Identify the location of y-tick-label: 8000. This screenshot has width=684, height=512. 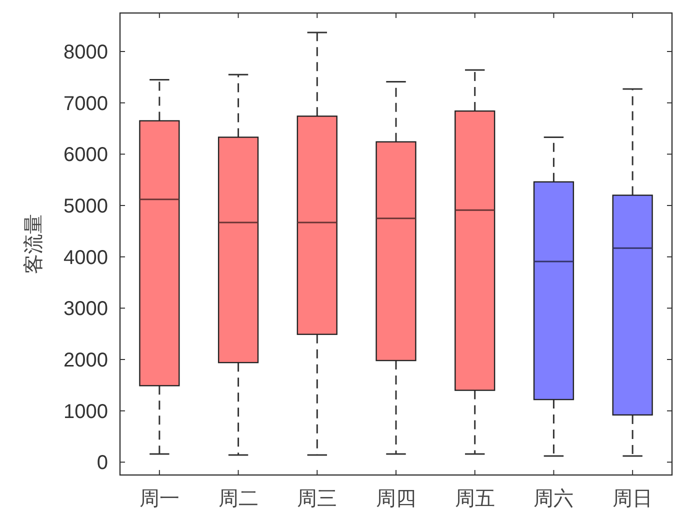
(86, 53).